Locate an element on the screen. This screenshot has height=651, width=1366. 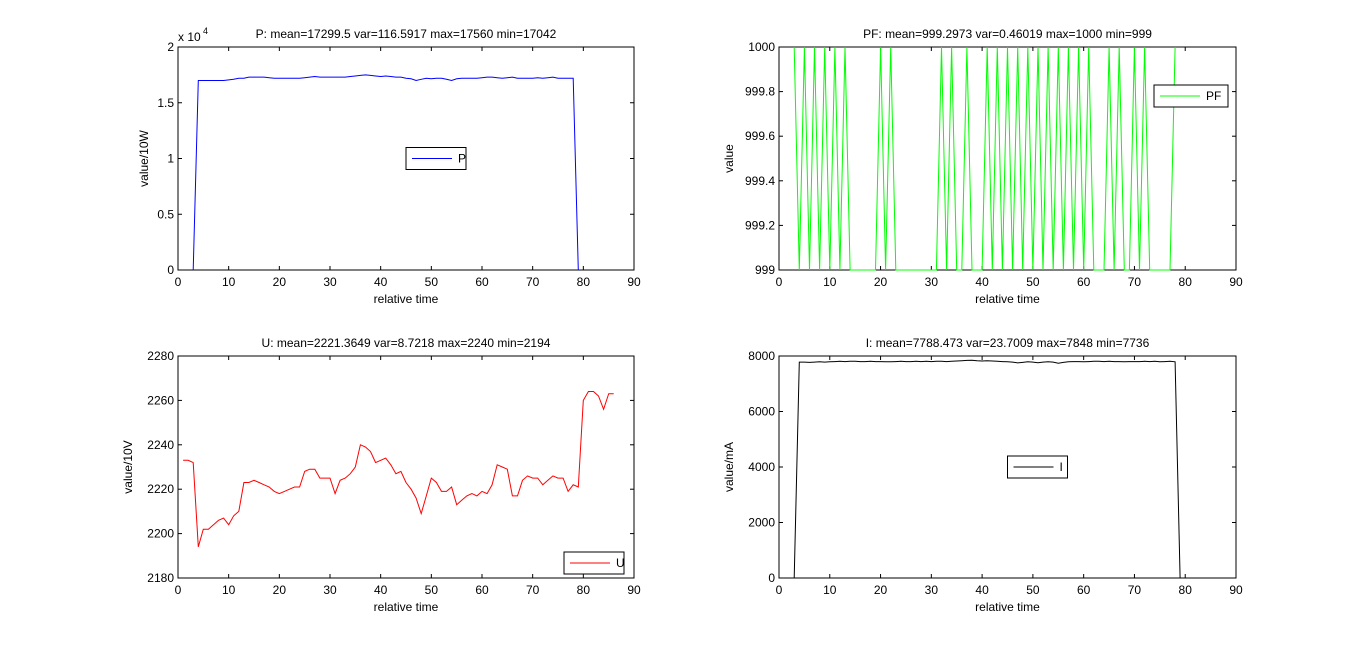
y-axis-label: value/10W is located at coordinates (144, 157).